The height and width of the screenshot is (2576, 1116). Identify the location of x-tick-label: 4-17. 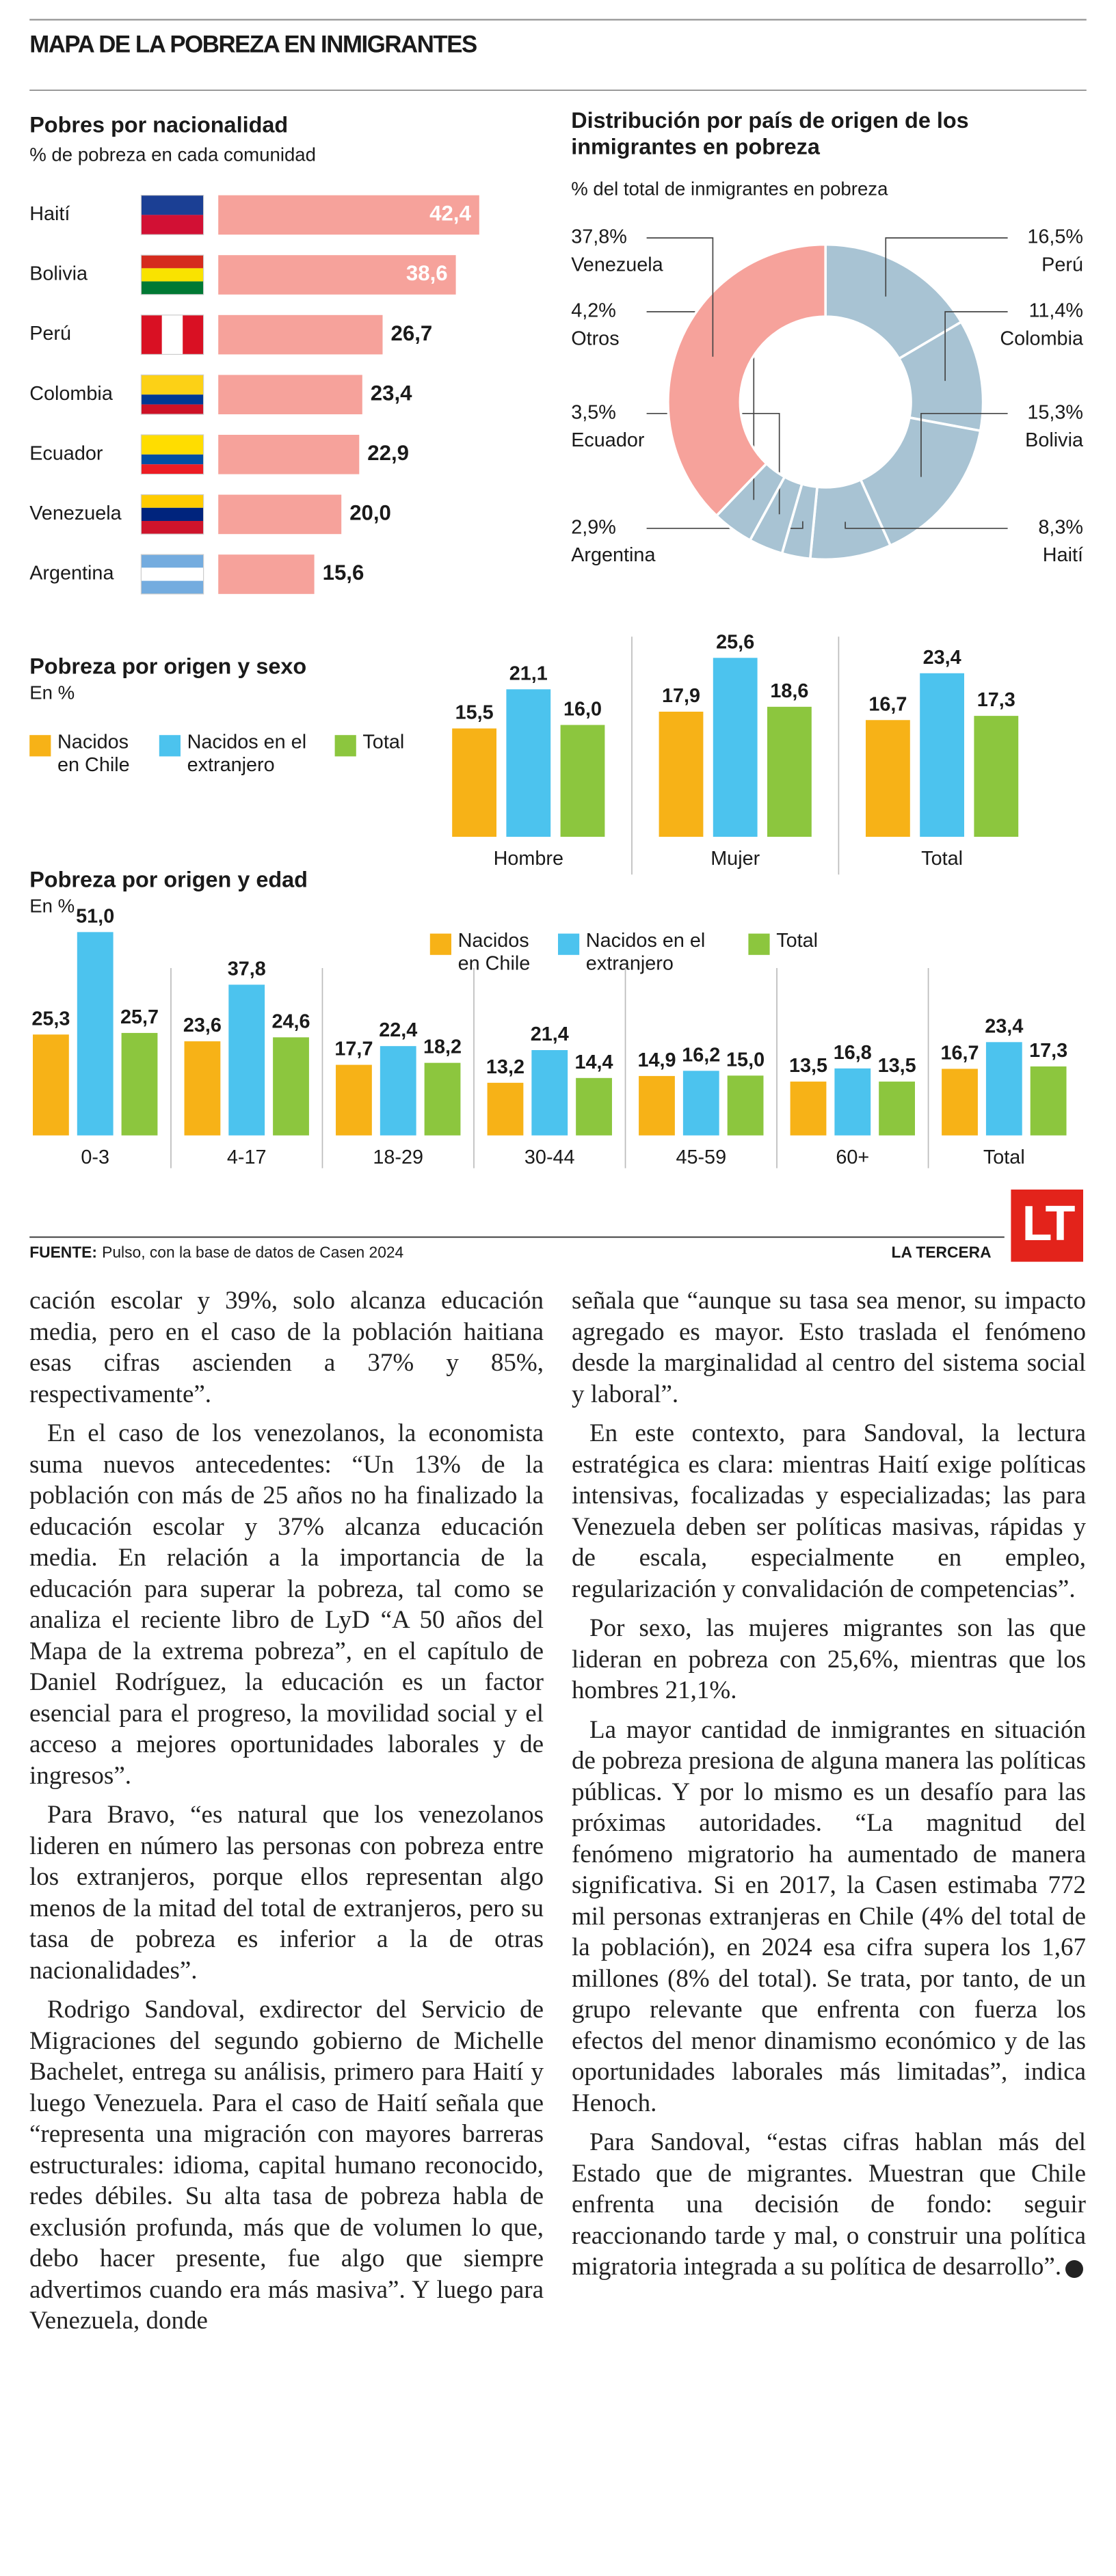
(247, 1157).